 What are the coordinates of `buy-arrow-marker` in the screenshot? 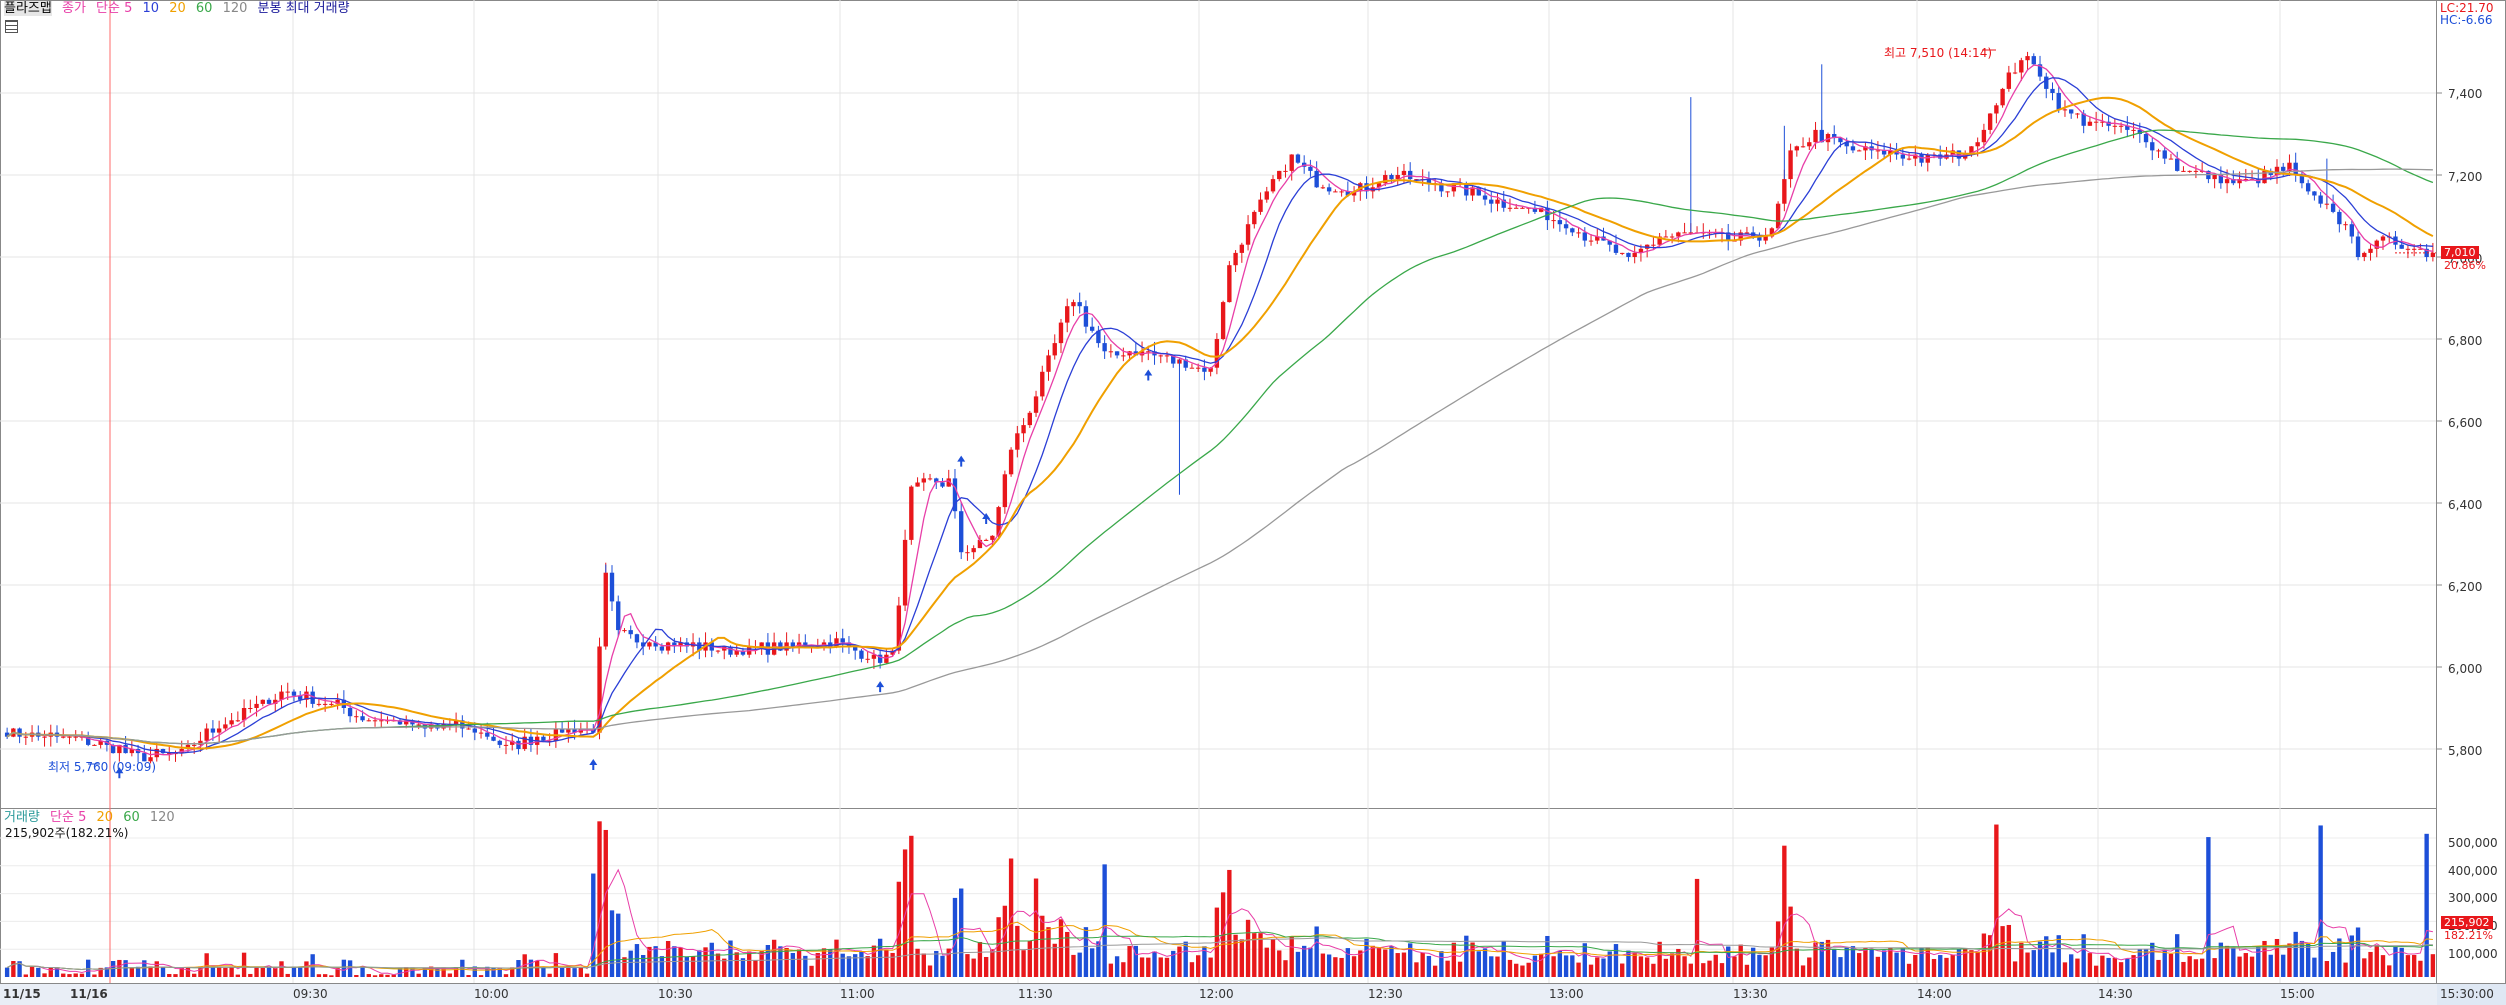 It's located at (593, 764).